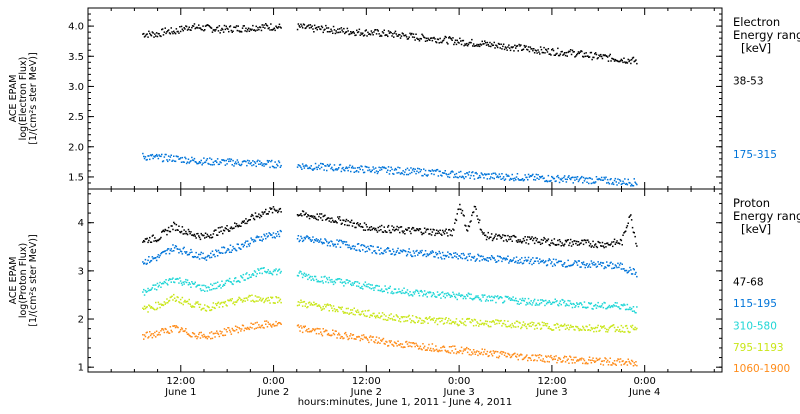  Describe the element at coordinates (13, 281) in the screenshot. I see `y-axis-label-line: ACE EPAM` at that location.